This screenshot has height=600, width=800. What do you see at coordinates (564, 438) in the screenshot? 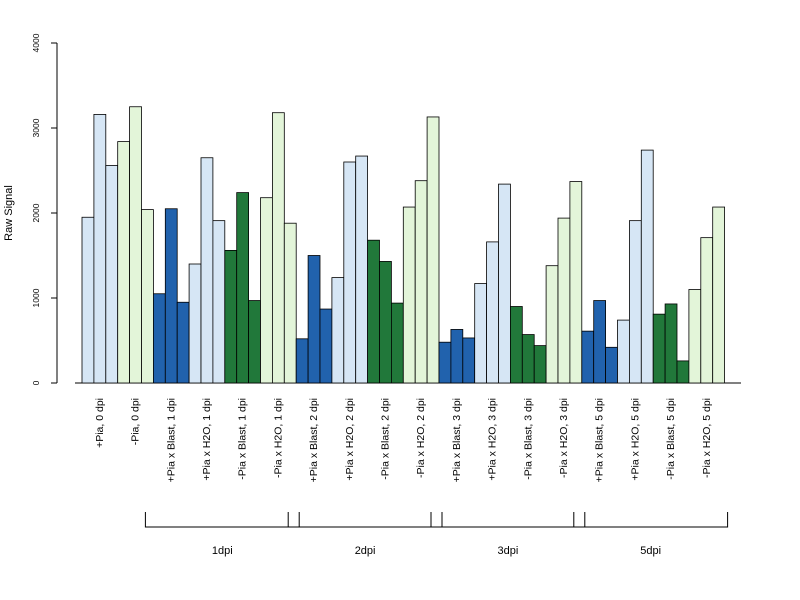
I see `x-tick-label: -Pia x H2O, 3 dpi` at bounding box center [564, 438].